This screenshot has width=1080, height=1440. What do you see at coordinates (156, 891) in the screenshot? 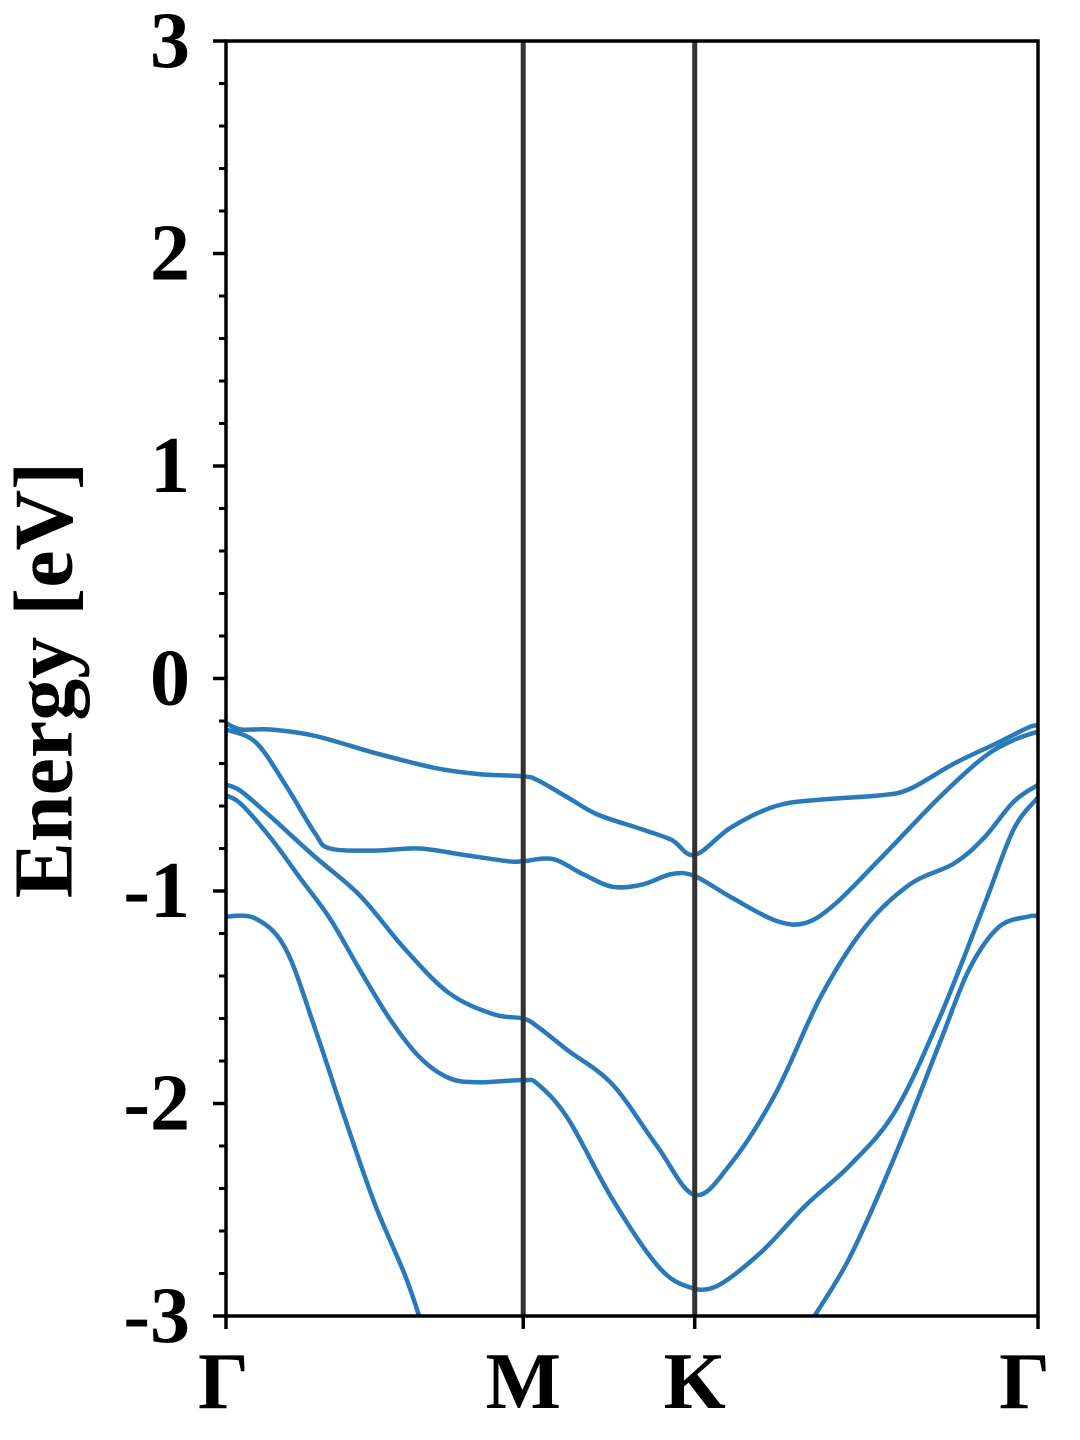
I see `y-tick-label: -1` at bounding box center [156, 891].